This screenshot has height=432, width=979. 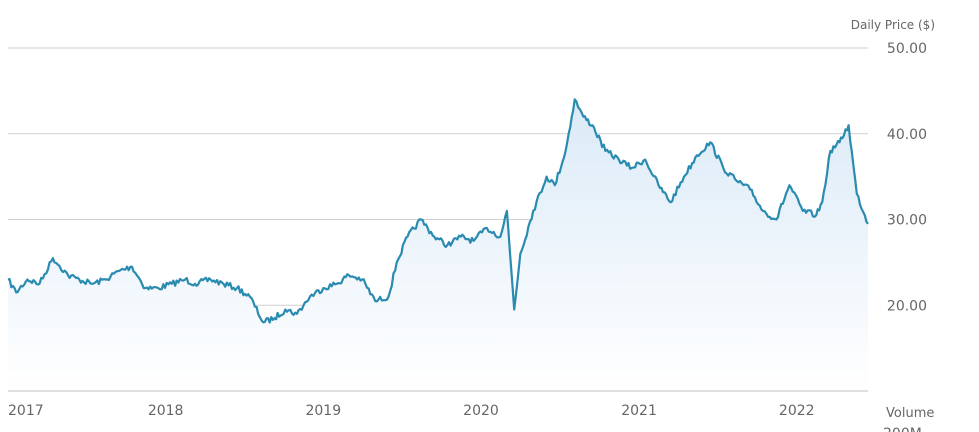 What do you see at coordinates (907, 221) in the screenshot?
I see `y-tick-label: 30.00` at bounding box center [907, 221].